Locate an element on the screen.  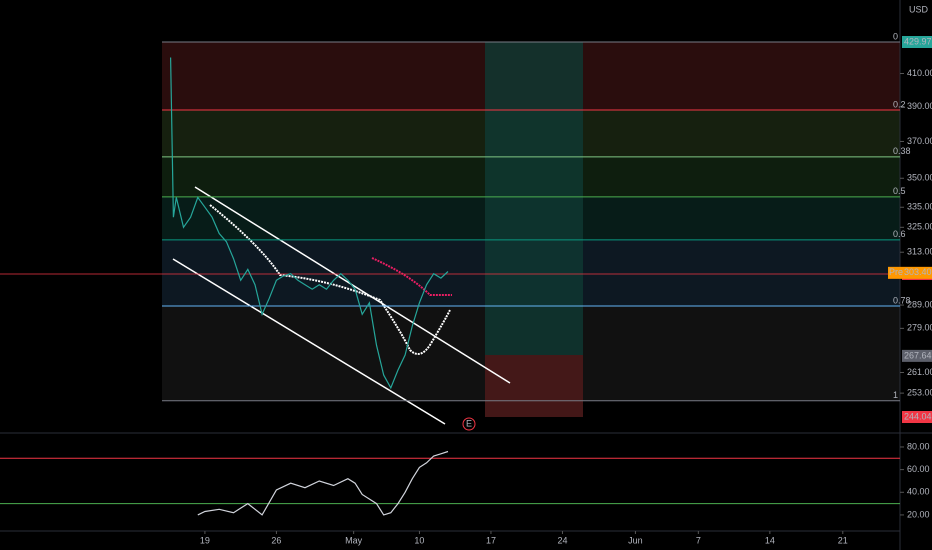
price-label: 429.97 is located at coordinates (918, 41).